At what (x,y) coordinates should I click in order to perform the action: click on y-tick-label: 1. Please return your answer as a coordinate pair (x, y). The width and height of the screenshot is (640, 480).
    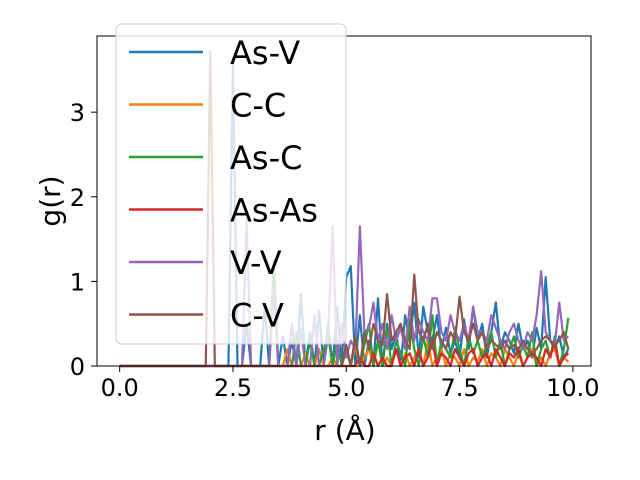
    Looking at the image, I should click on (77, 282).